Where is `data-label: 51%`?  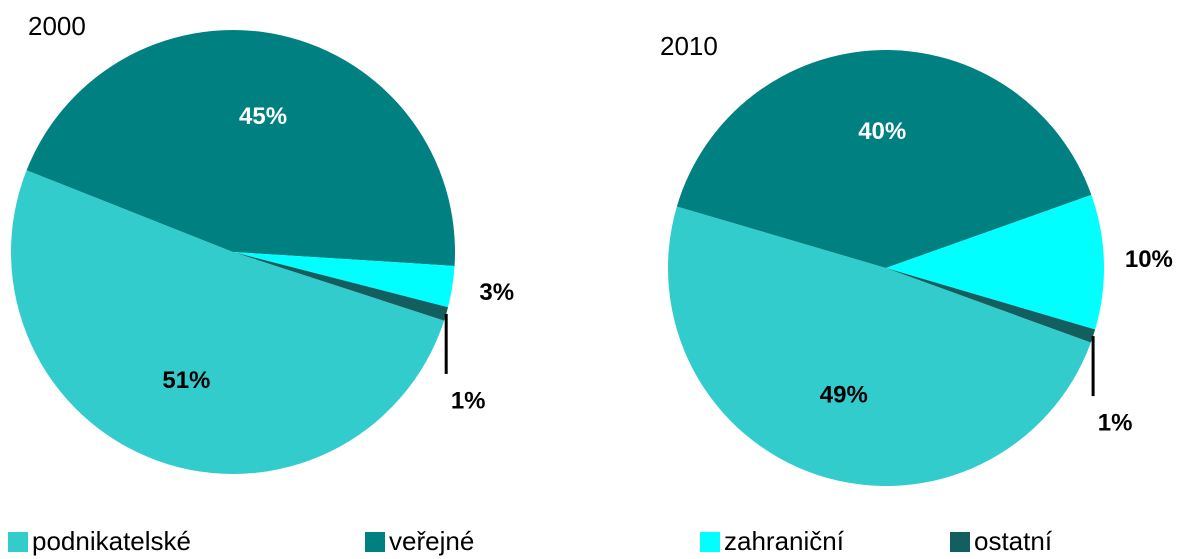
data-label: 51% is located at coordinates (186, 380).